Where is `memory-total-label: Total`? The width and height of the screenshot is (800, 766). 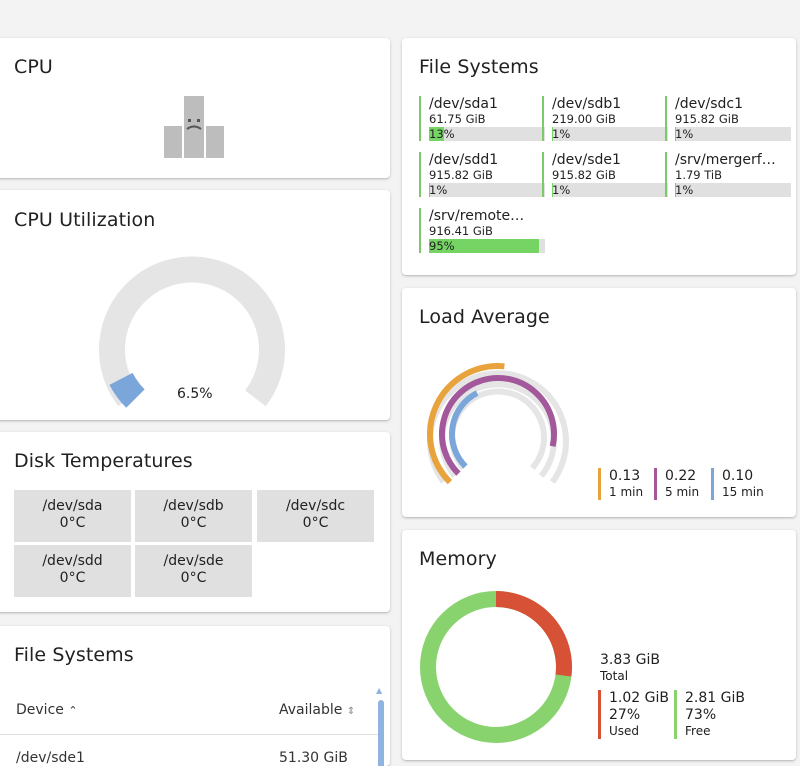 memory-total-label: Total is located at coordinates (614, 676).